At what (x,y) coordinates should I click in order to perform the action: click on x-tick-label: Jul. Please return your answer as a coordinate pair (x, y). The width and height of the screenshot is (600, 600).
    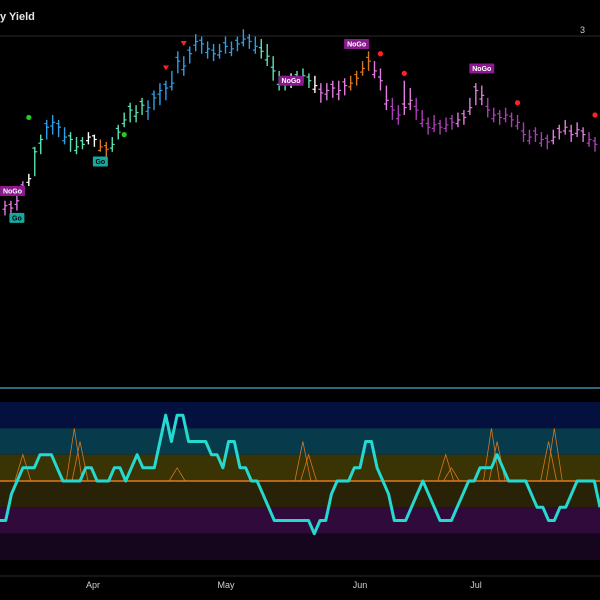
    Looking at the image, I should click on (476, 585).